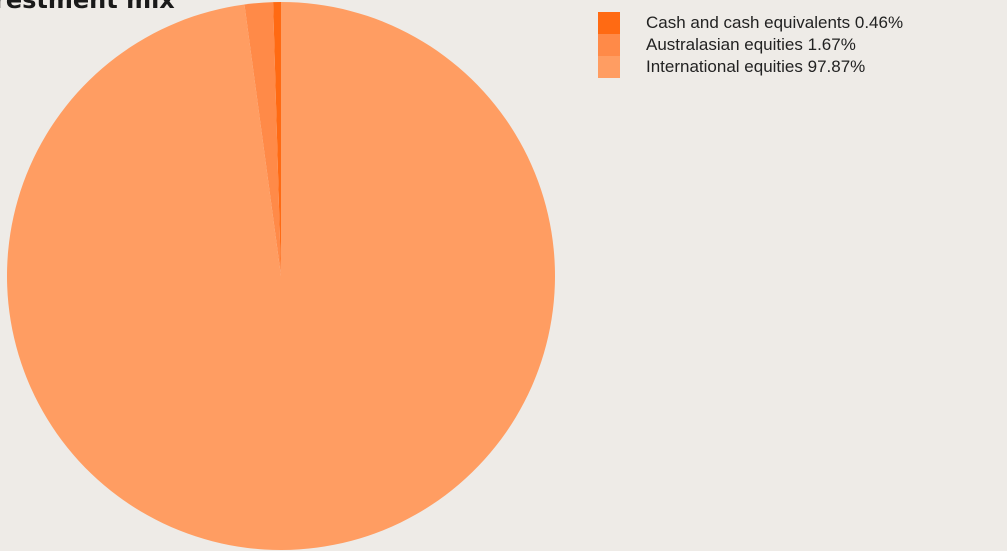  Describe the element at coordinates (262, 139) in the screenshot. I see `pie-slice-australasian-equities` at that location.